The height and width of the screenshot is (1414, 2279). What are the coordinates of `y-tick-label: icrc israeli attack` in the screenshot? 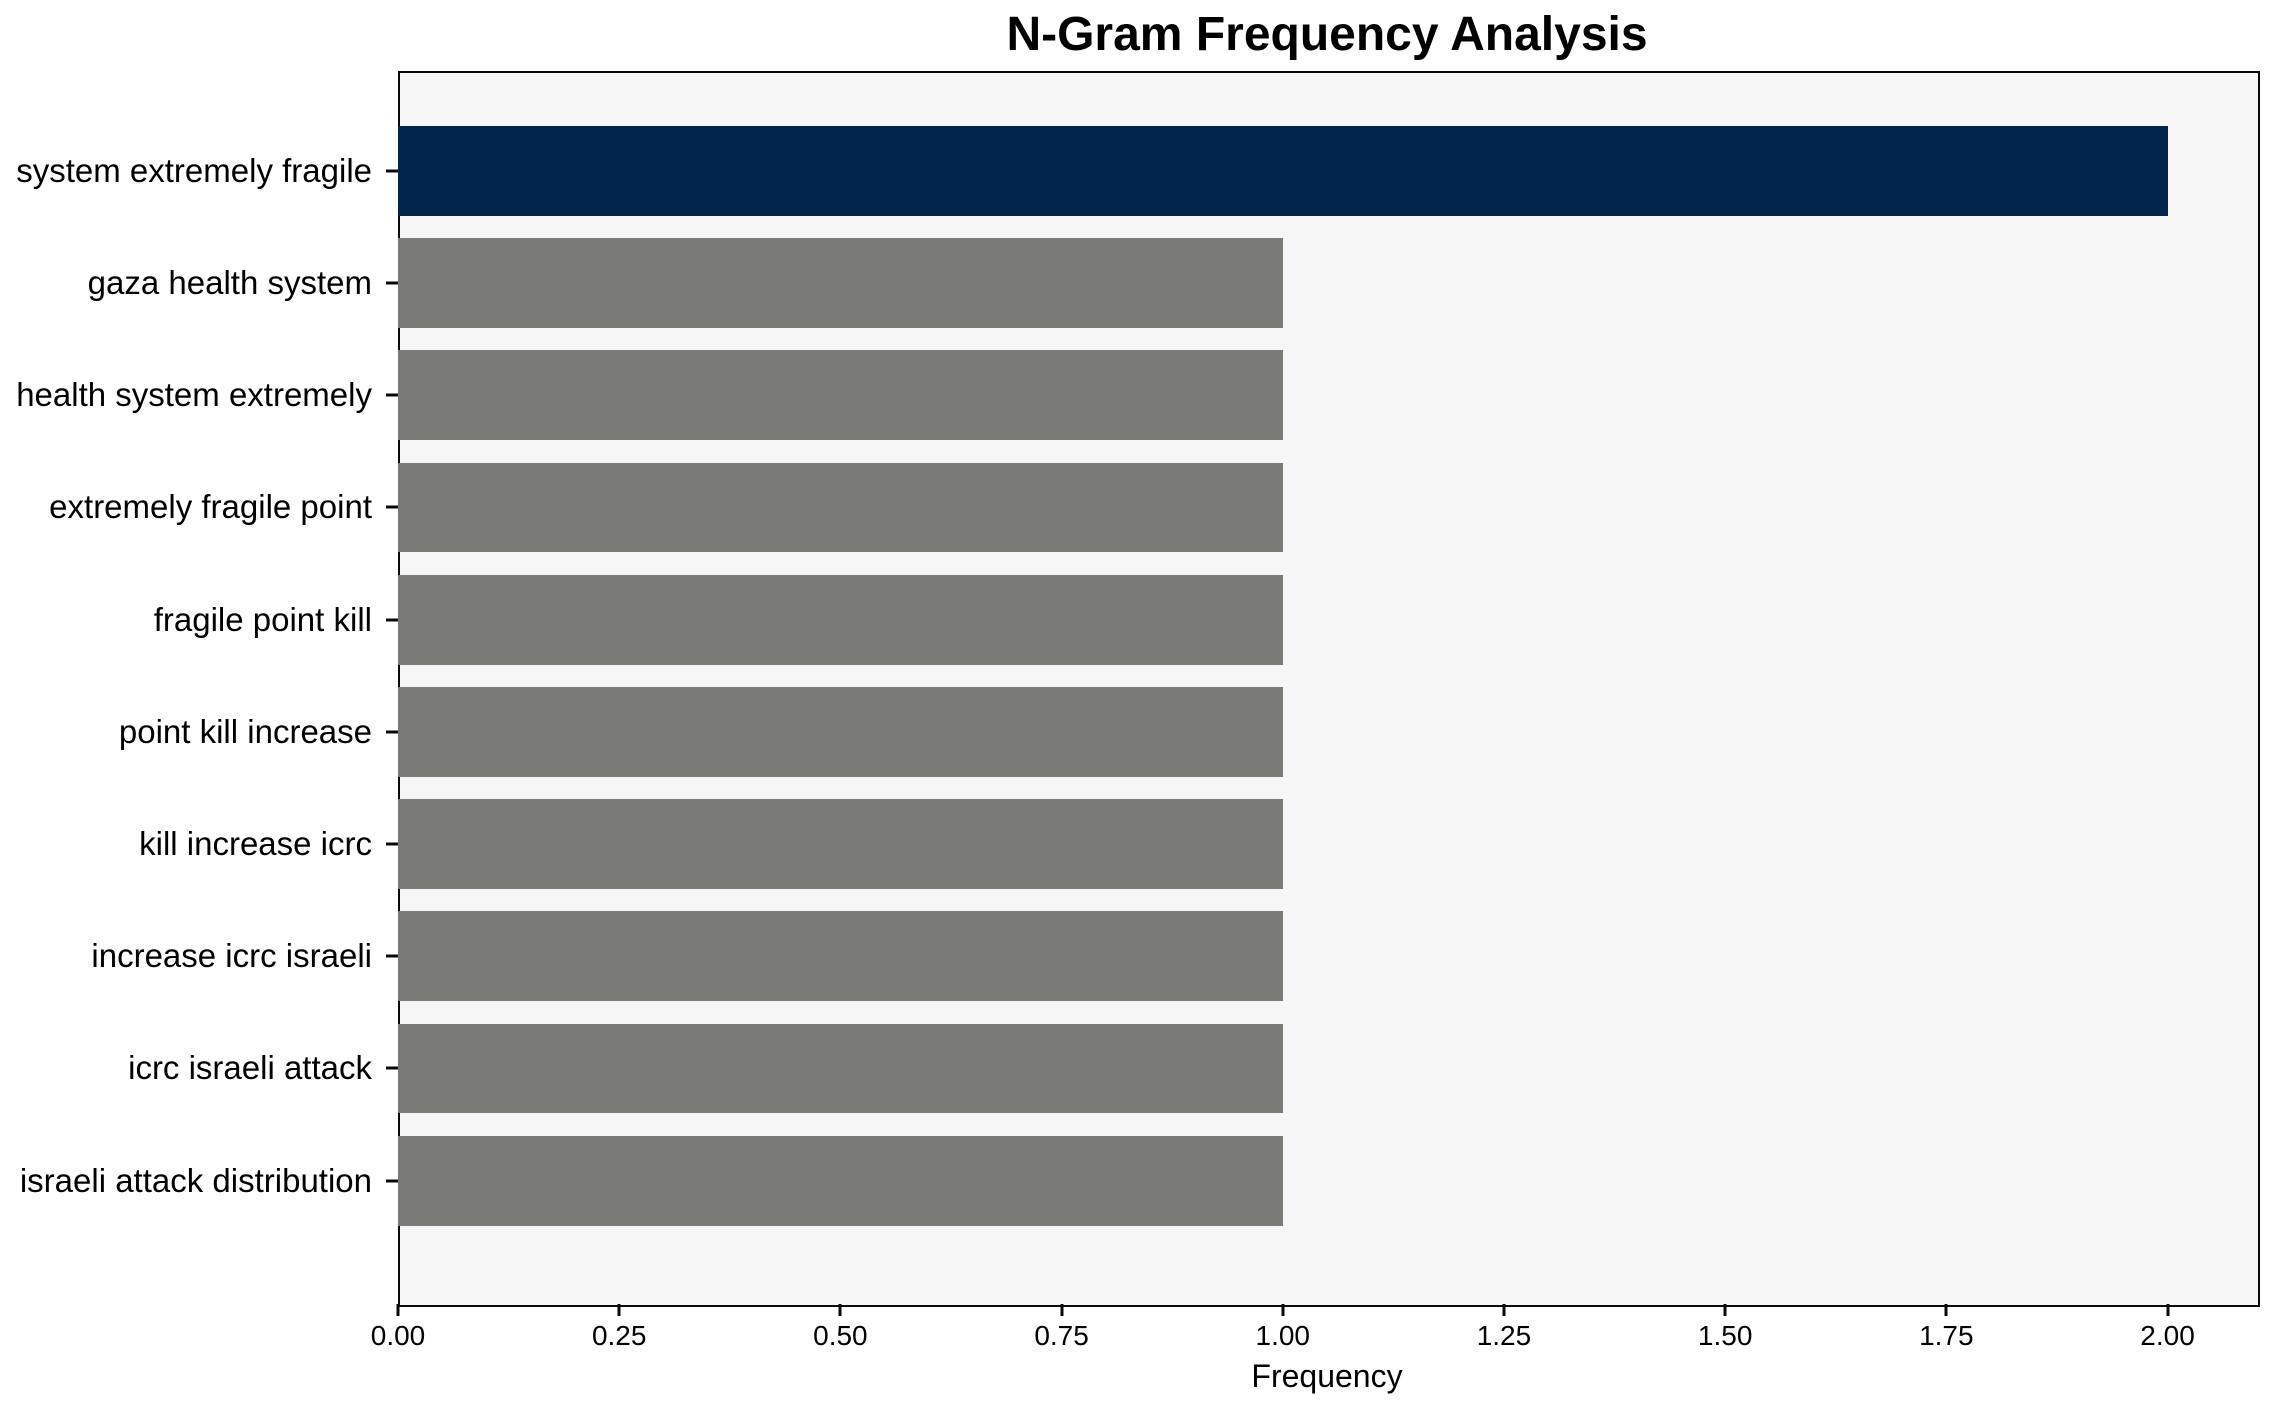 It's located at (250, 1068).